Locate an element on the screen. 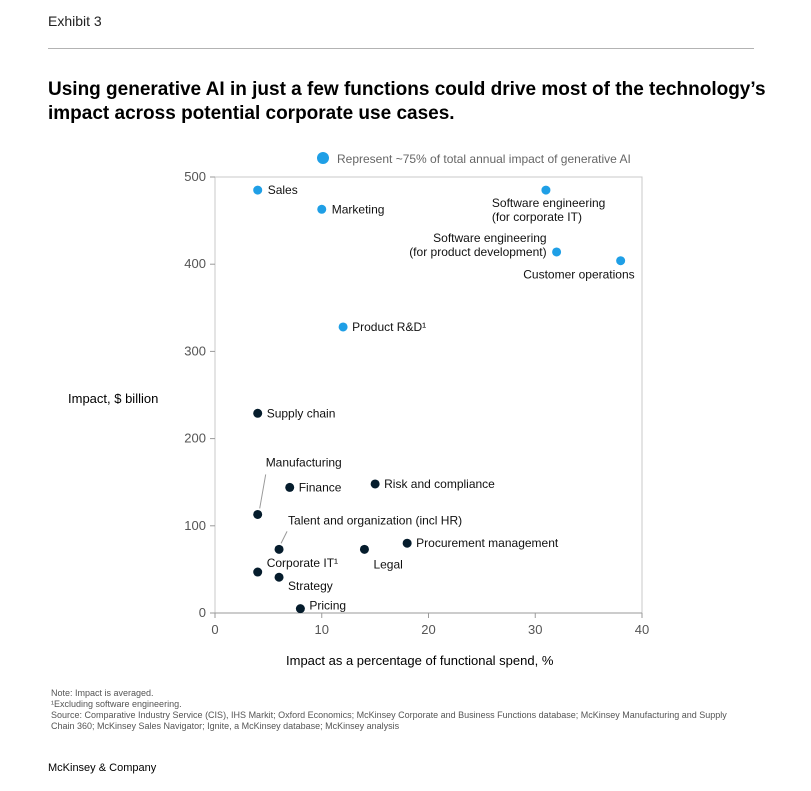 The height and width of the screenshot is (791, 811). data-label: Customer operations is located at coordinates (578, 275).